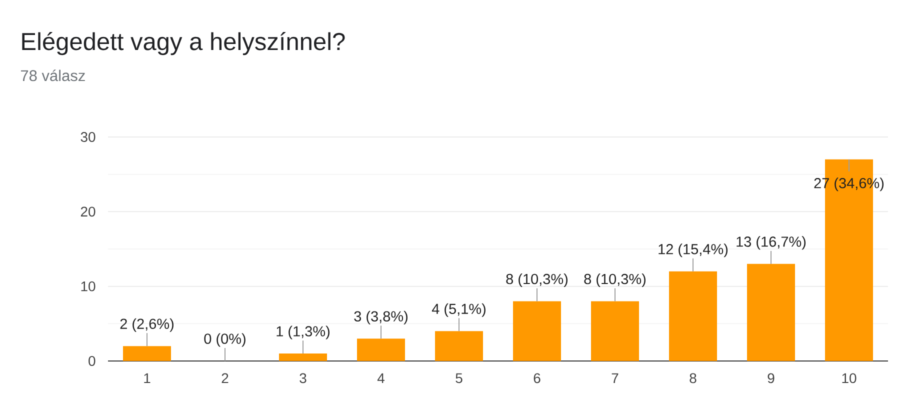  I want to click on y-tick-label: 20, so click(88, 211).